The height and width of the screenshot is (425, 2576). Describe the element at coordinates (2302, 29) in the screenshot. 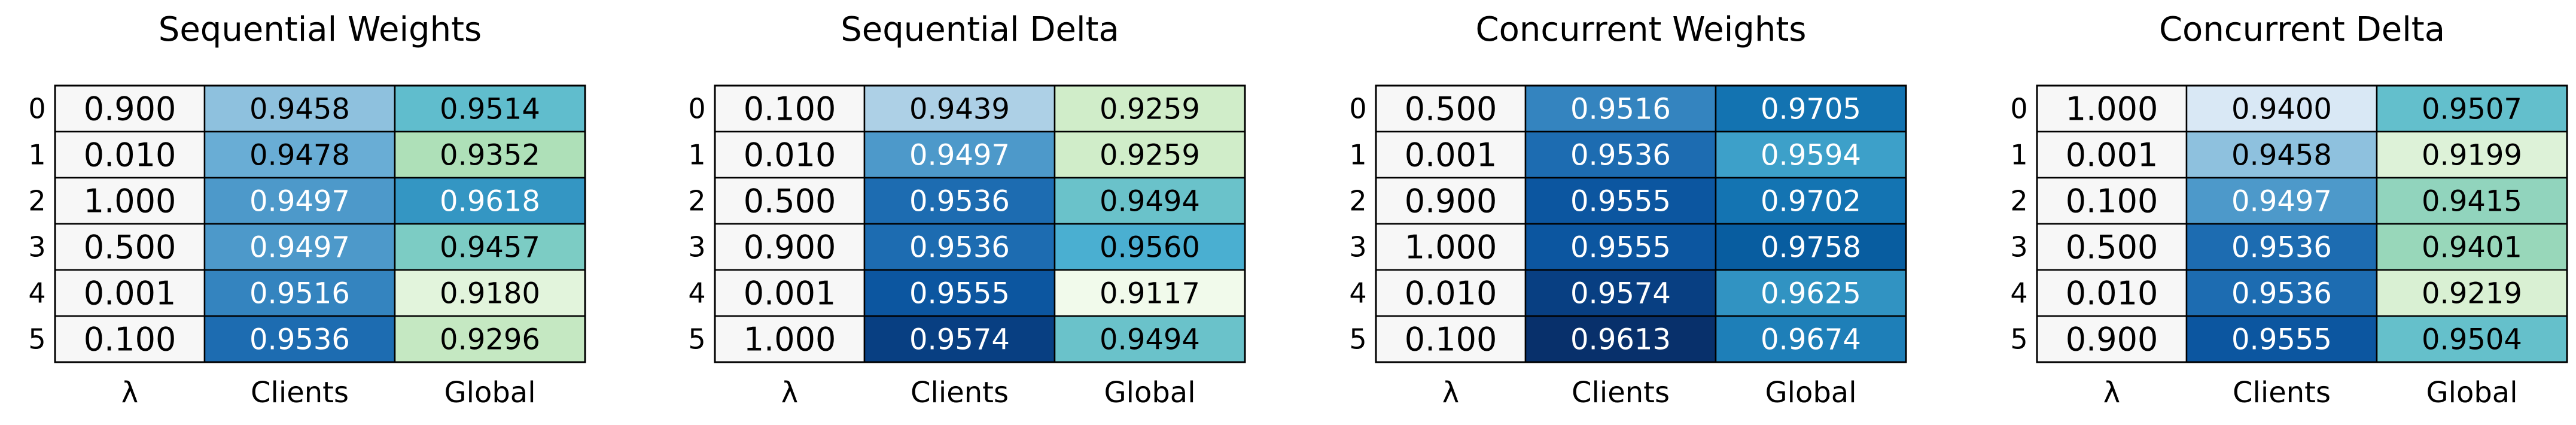

I see `panel-title: Concurrent Delta` at that location.